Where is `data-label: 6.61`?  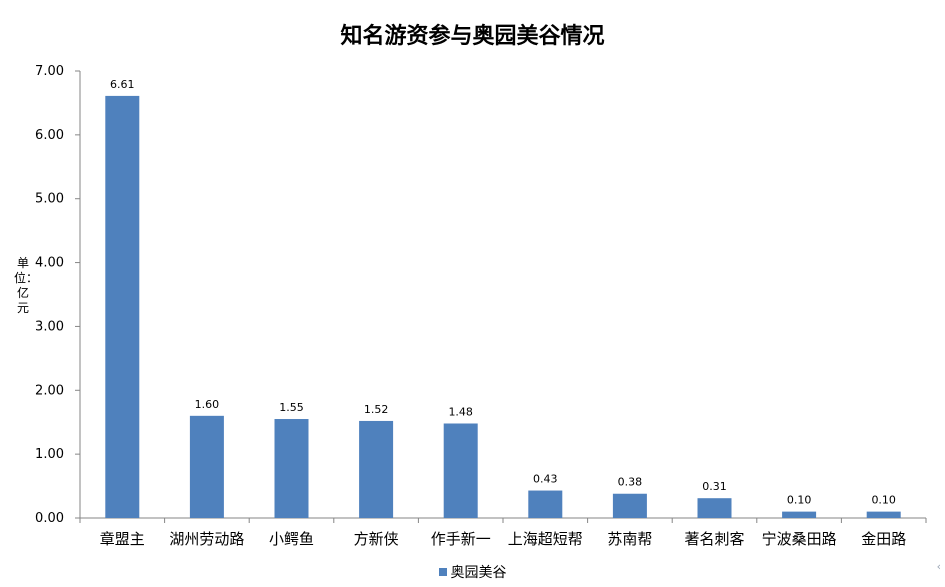
data-label: 6.61 is located at coordinates (122, 84).